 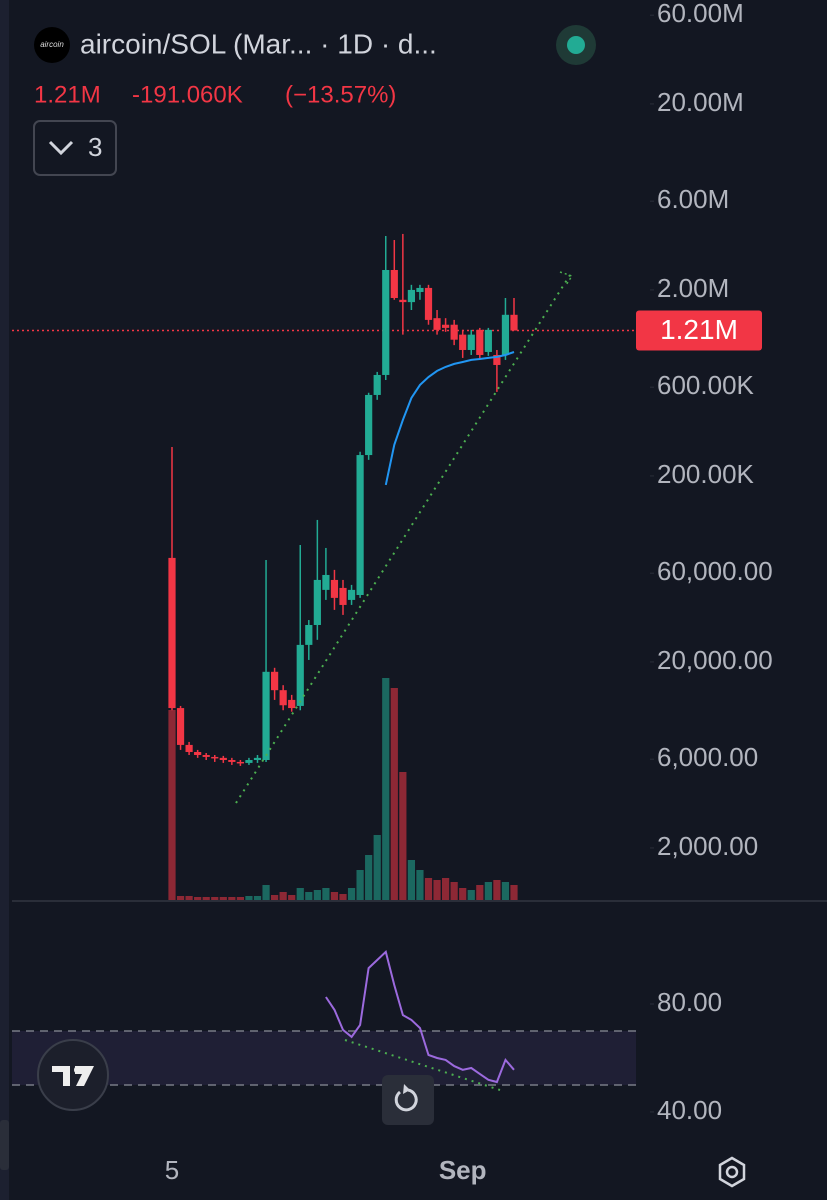 I want to click on reset-button, so click(x=408, y=1100).